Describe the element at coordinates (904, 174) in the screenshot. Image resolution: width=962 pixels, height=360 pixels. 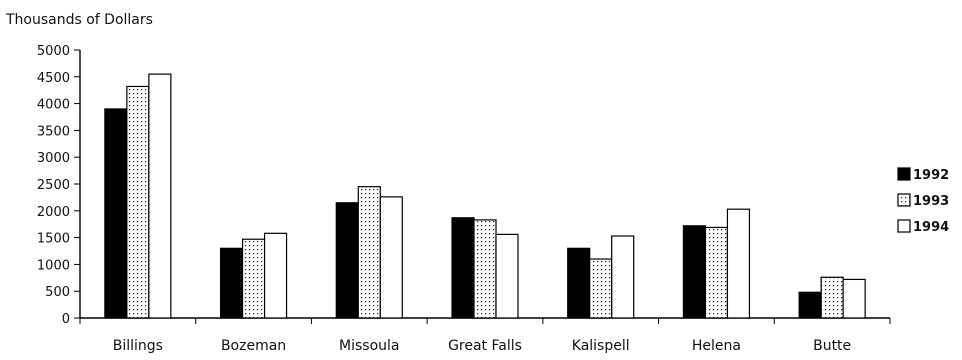
I see `legend-swatch-1992` at that location.